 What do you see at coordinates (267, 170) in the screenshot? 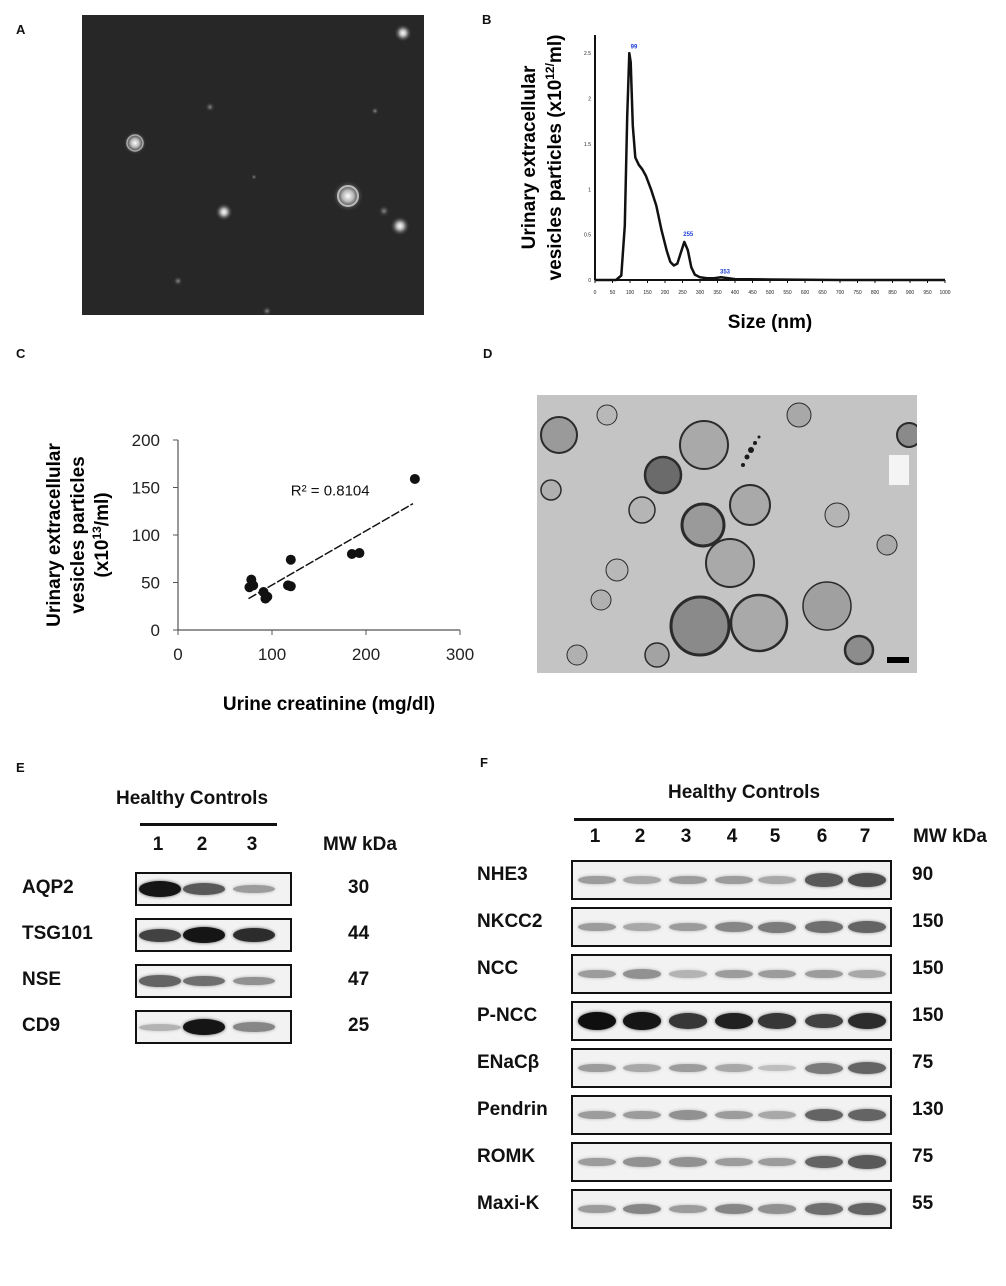
I see `nta-particles` at bounding box center [267, 170].